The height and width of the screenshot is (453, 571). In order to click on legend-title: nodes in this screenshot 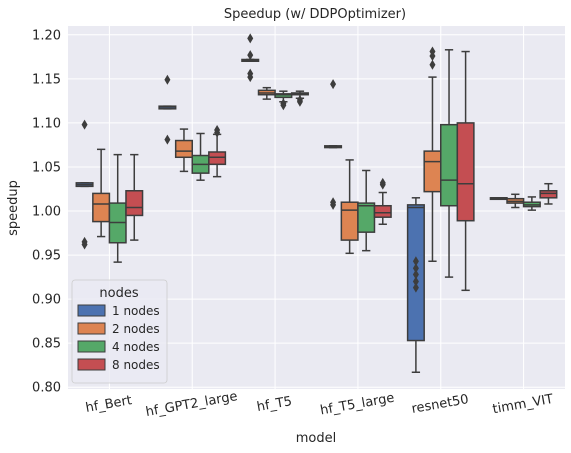, I will do `click(118, 293)`.